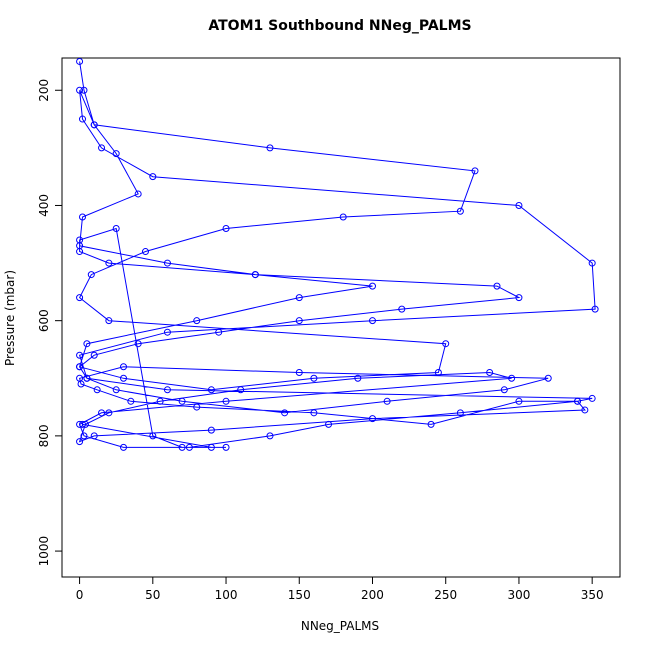 This screenshot has height=650, width=650. Describe the element at coordinates (44, 90) in the screenshot. I see `y-tick-label: 200` at that location.